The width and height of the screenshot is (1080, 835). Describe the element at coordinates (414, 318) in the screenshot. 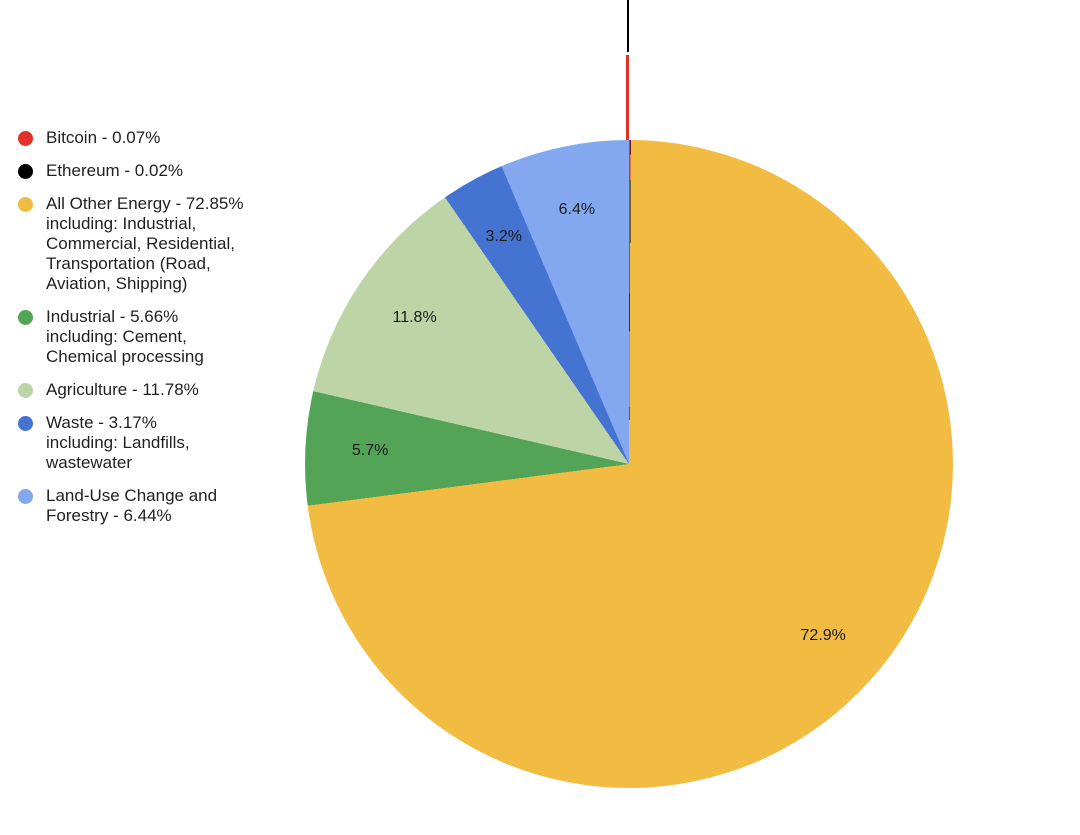

I see `pie-slice-label-agriculture: 11.8%` at that location.